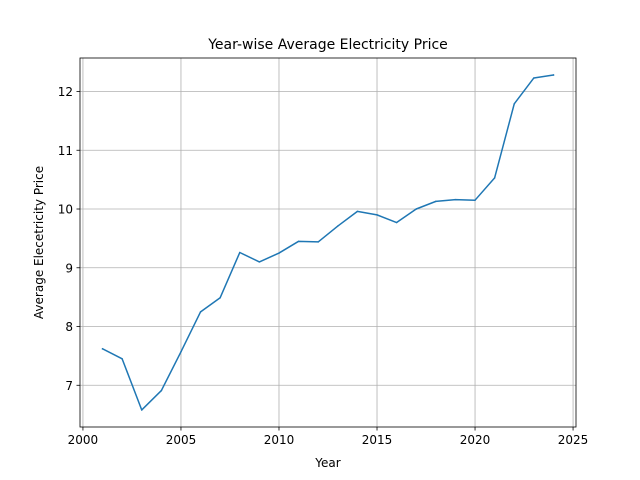 The height and width of the screenshot is (480, 640). I want to click on x-tick-label: 2010, so click(279, 440).